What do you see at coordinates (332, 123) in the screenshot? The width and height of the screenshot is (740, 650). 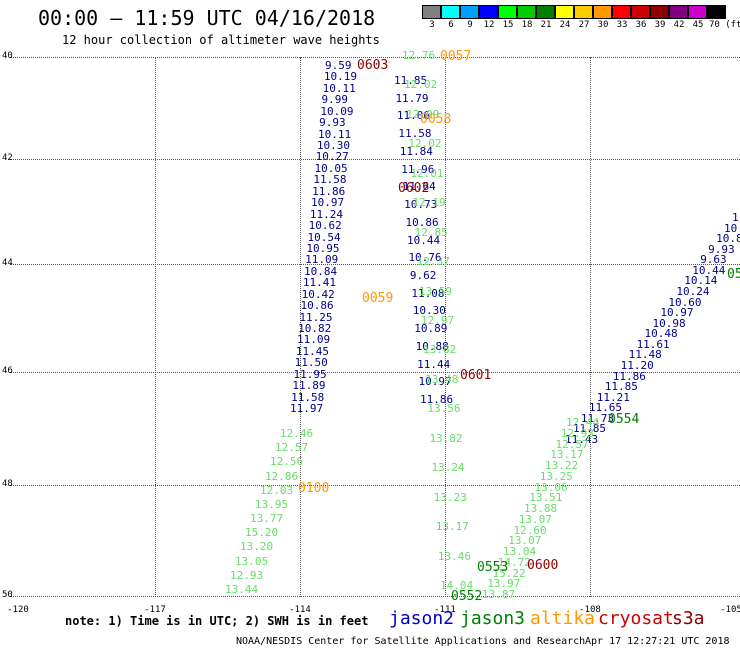 I see `wave-height-value: 9.93` at bounding box center [332, 123].